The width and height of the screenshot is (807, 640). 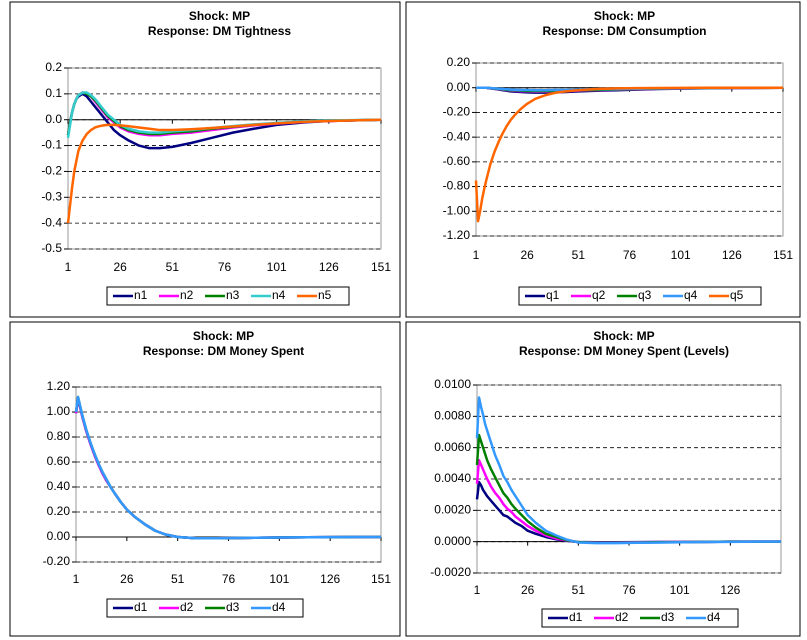 I want to click on y-tick-label: -0.0020, so click(x=450, y=572).